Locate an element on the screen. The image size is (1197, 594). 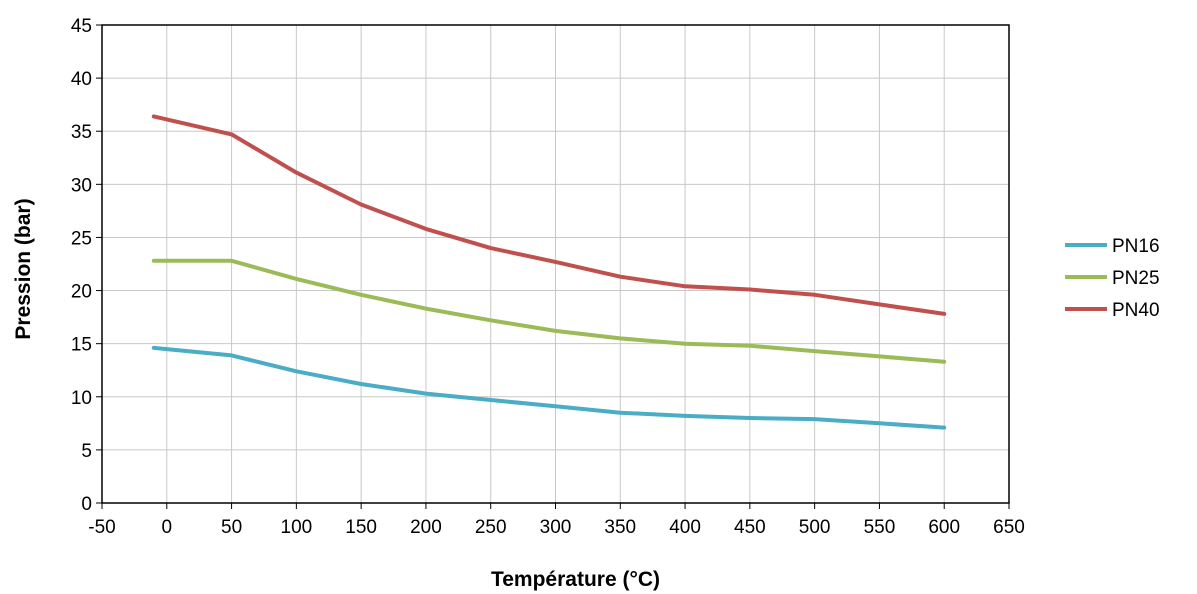
legend-label-pn40: PN40 is located at coordinates (1136, 310).